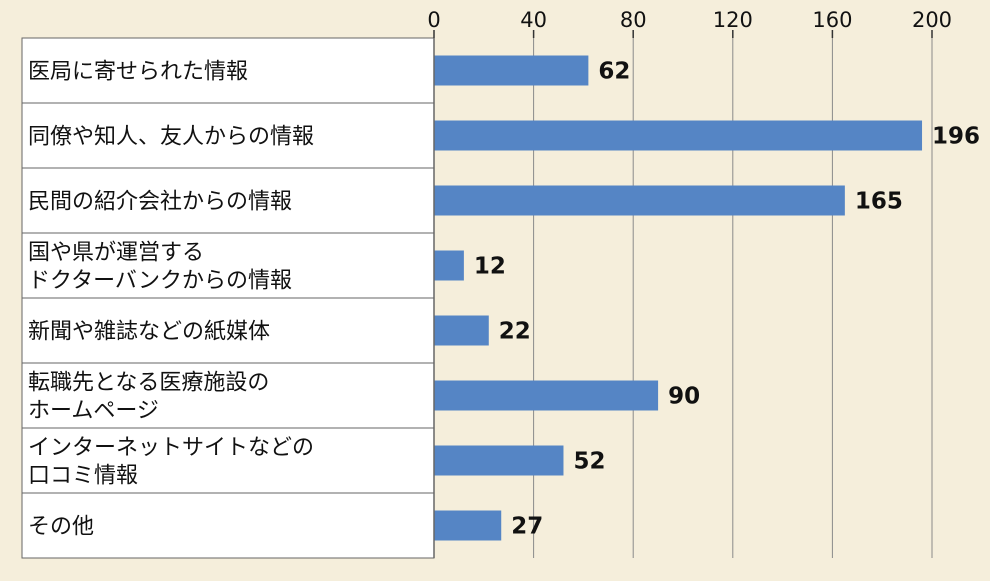 Image resolution: width=990 pixels, height=581 pixels. I want to click on x-axis-ticks: 0 40 80 120 160 200, so click(689, 23).